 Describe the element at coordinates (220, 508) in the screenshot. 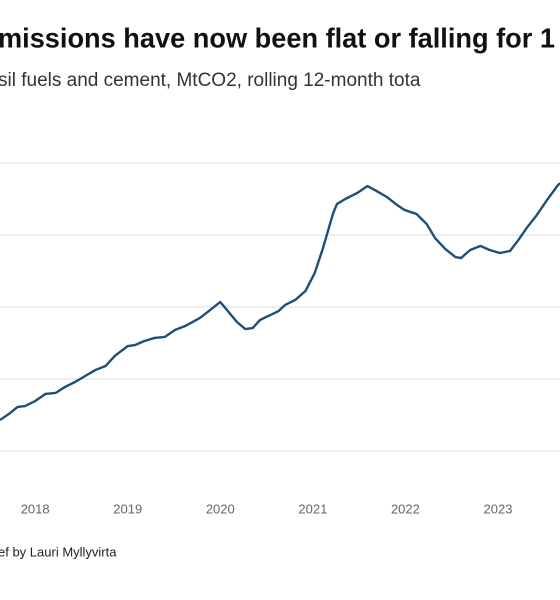

I see `x-tick-label: 2020` at that location.